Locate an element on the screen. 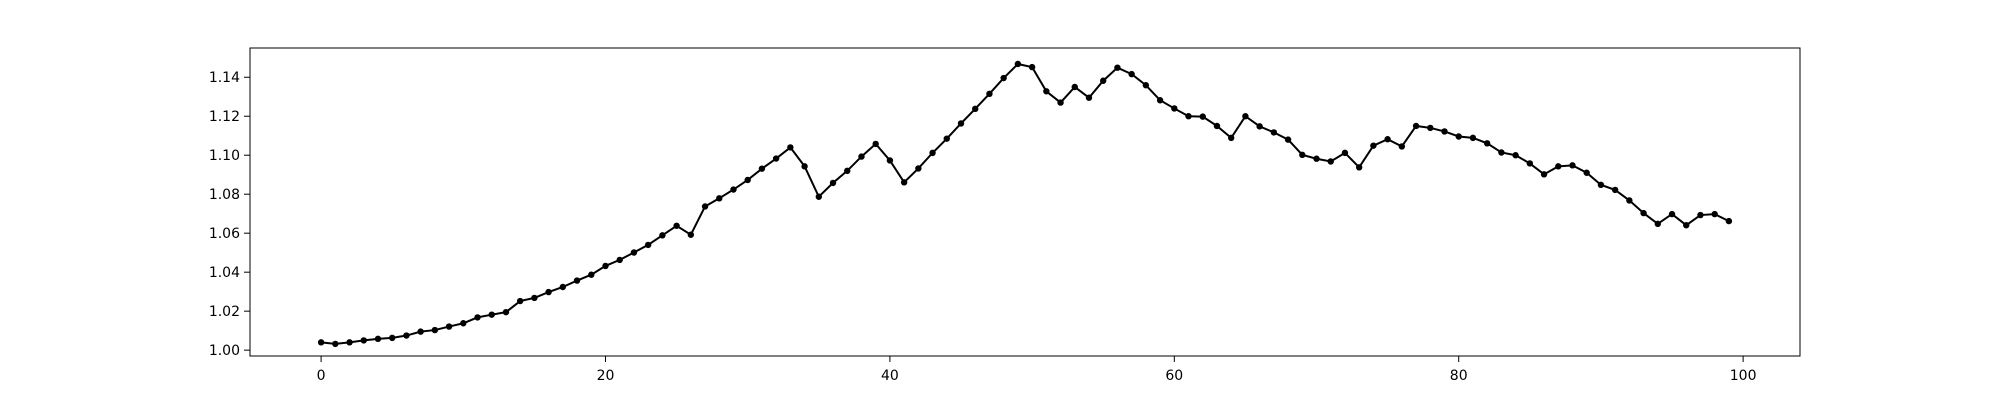  x-tick-label: 60 is located at coordinates (1174, 376).